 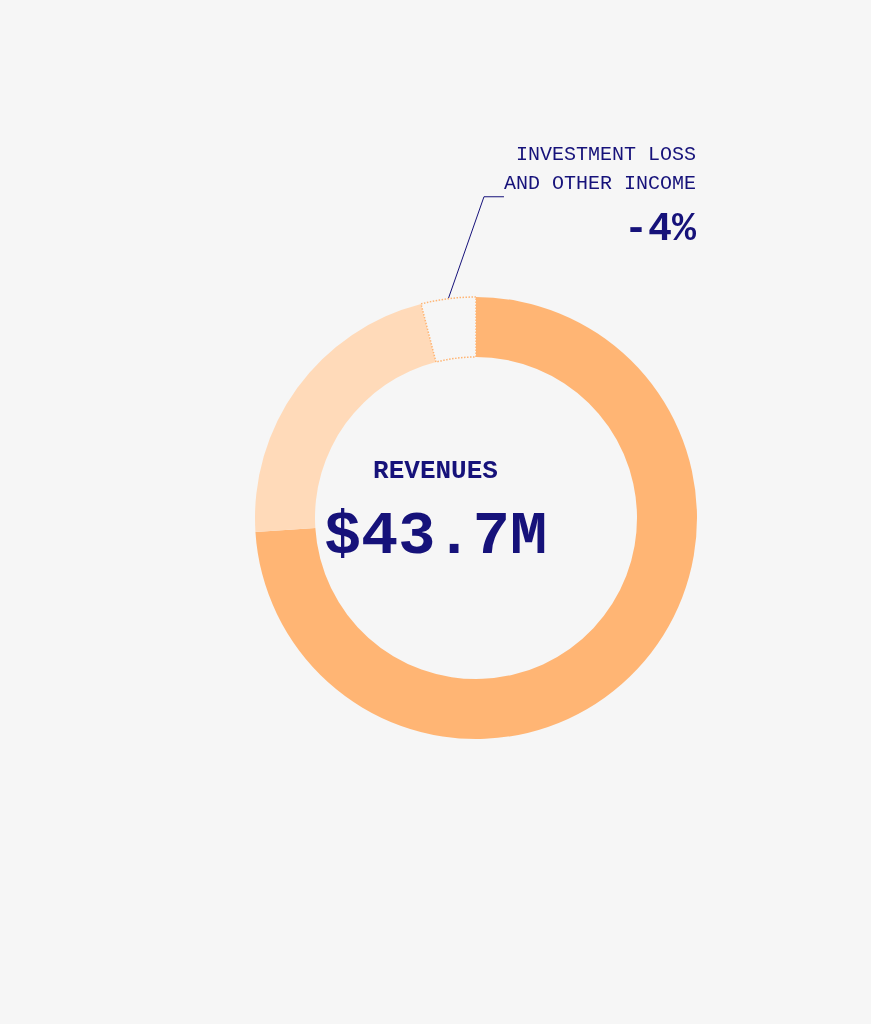 I want to click on text: $43.7M, so click(x=435, y=536).